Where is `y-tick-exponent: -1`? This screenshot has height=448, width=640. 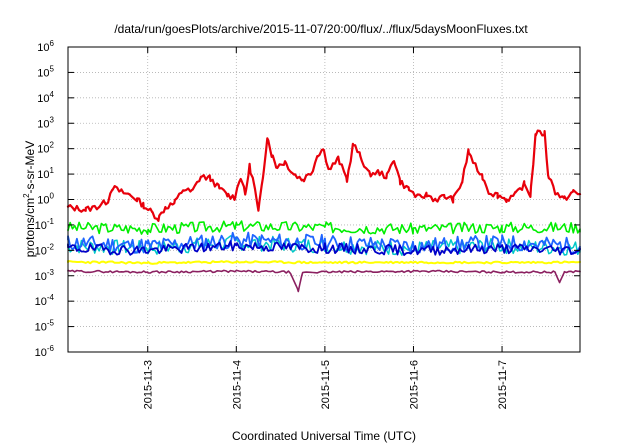 y-tick-exponent: -1 is located at coordinates (51, 221).